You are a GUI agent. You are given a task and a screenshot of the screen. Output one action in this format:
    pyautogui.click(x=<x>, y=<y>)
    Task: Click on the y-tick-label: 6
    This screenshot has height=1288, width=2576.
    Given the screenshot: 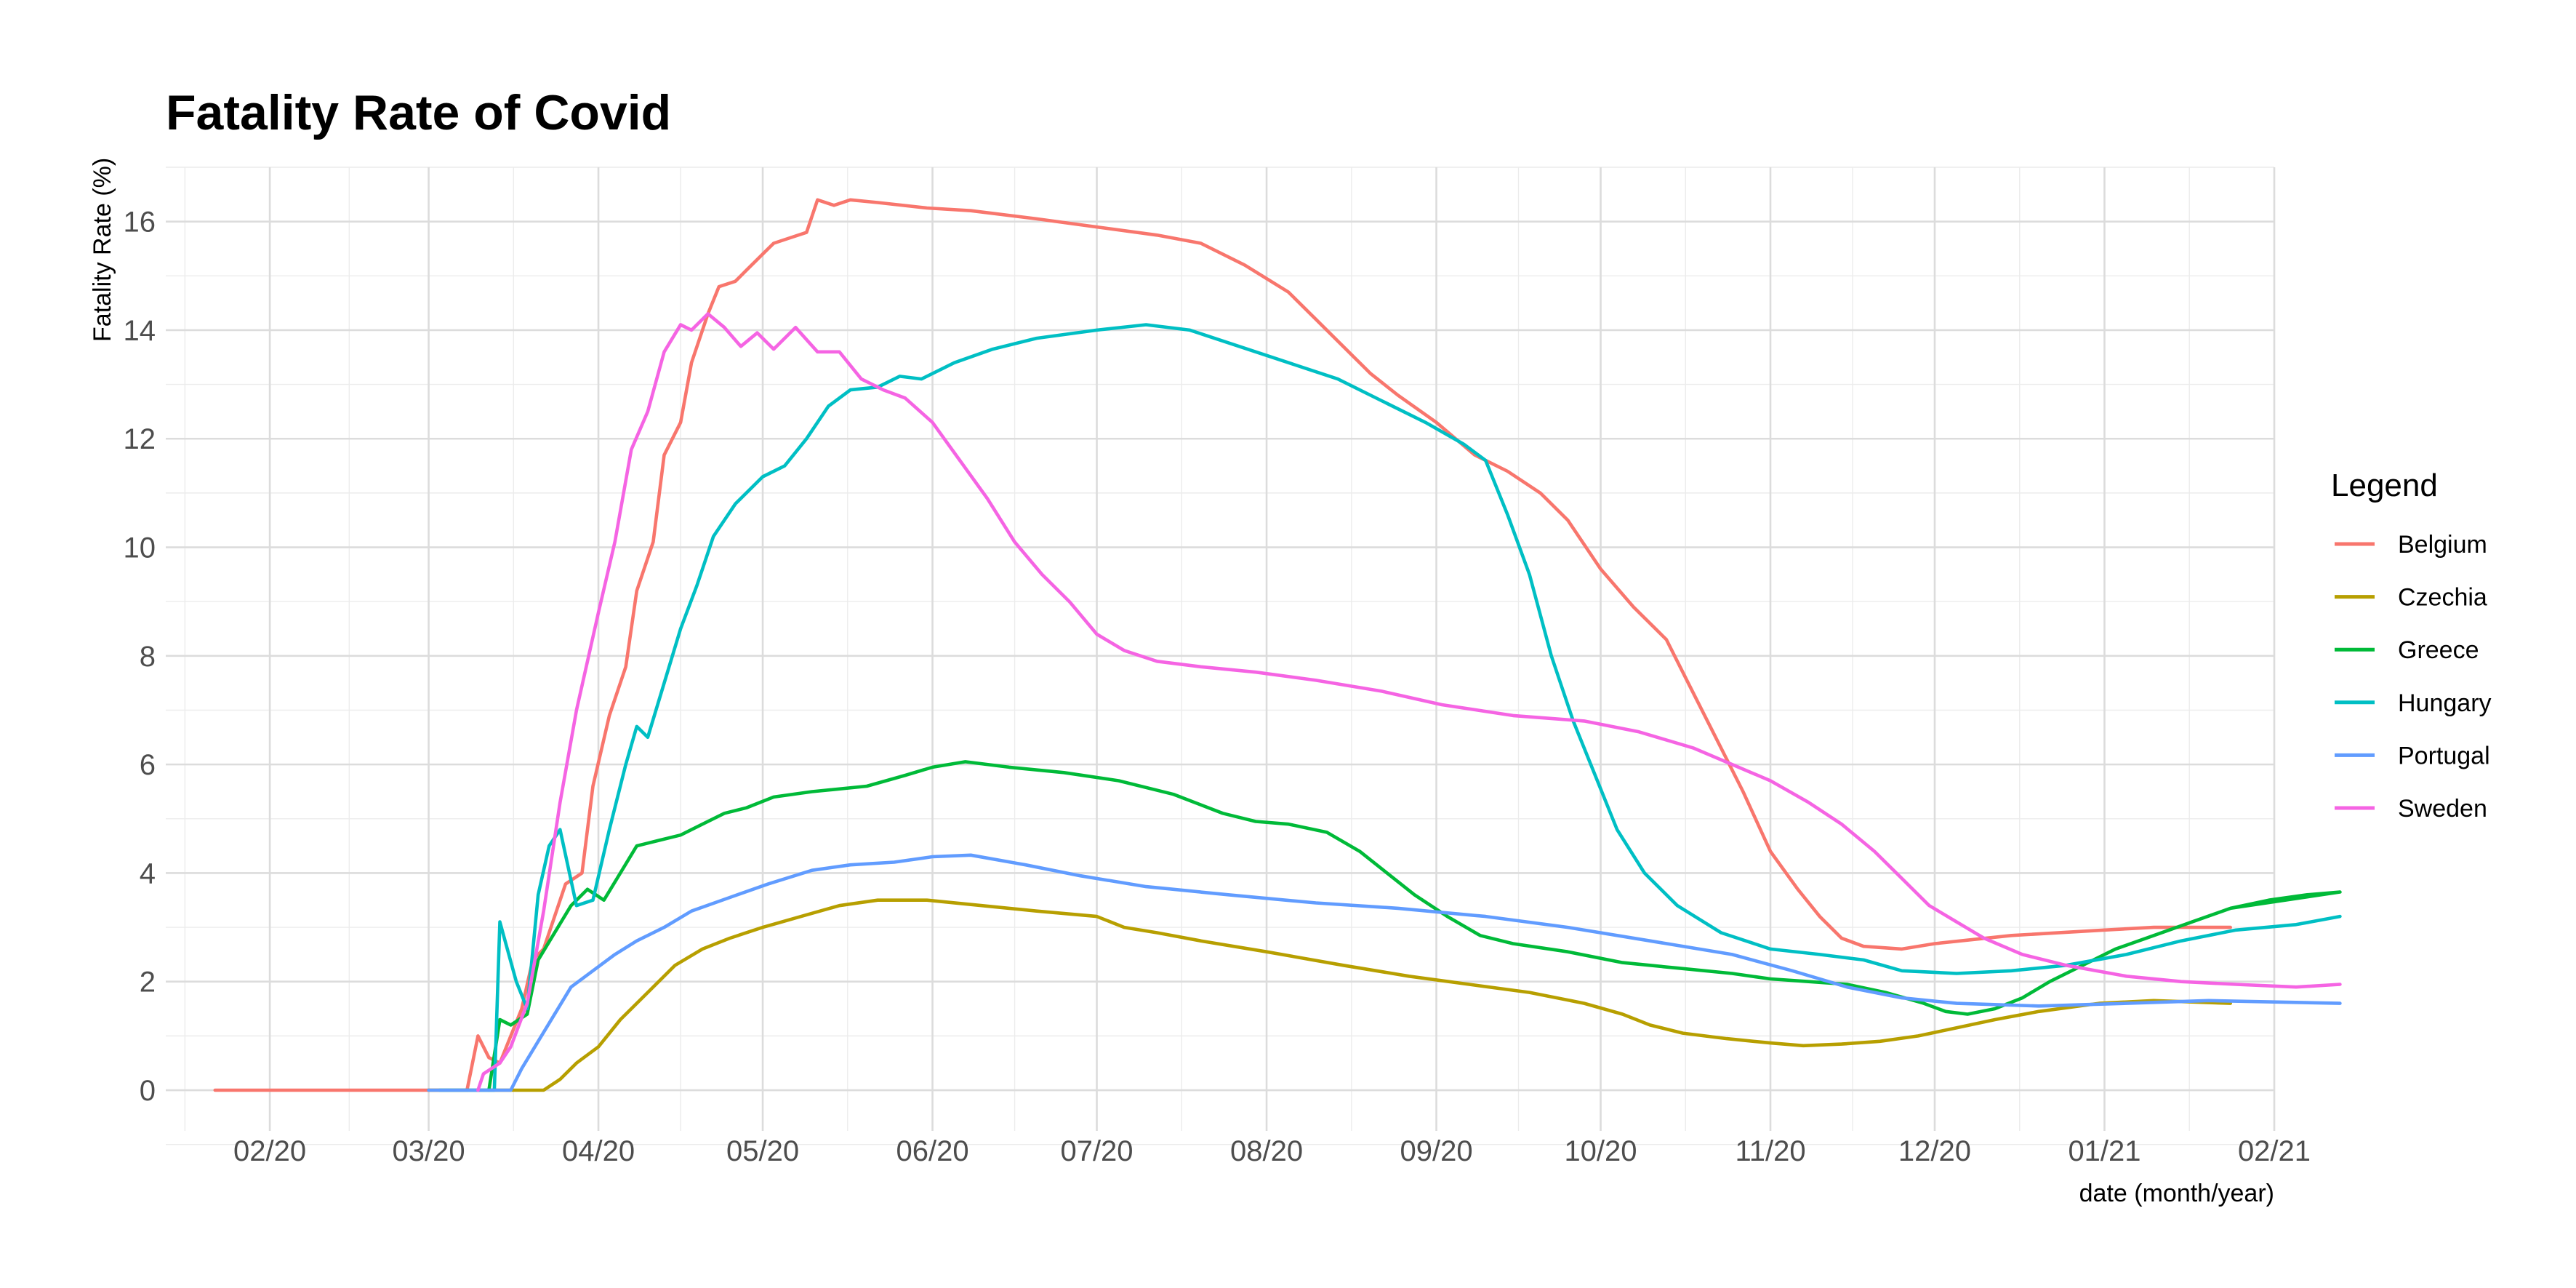 What is the action you would take?
    pyautogui.click(x=148, y=765)
    